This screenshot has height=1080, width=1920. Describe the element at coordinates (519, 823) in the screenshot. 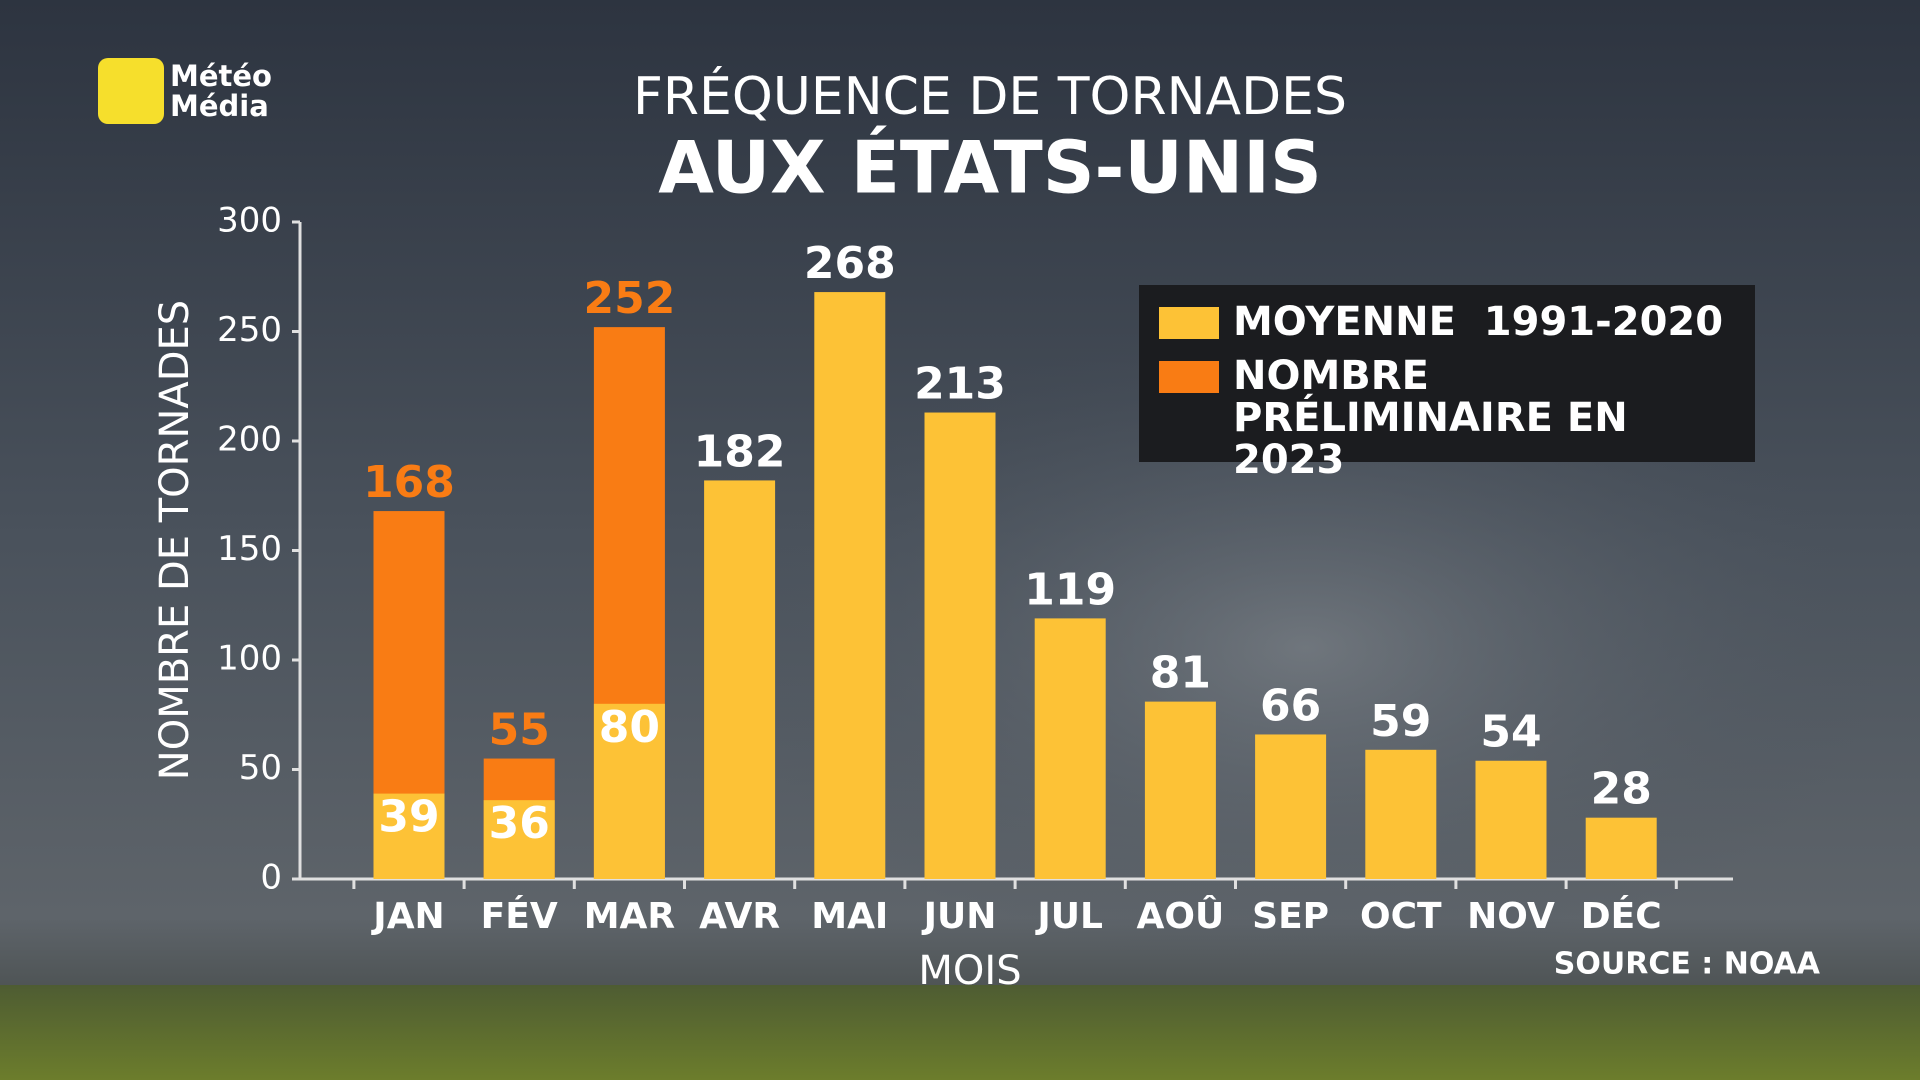

I see `data-label: 36` at that location.